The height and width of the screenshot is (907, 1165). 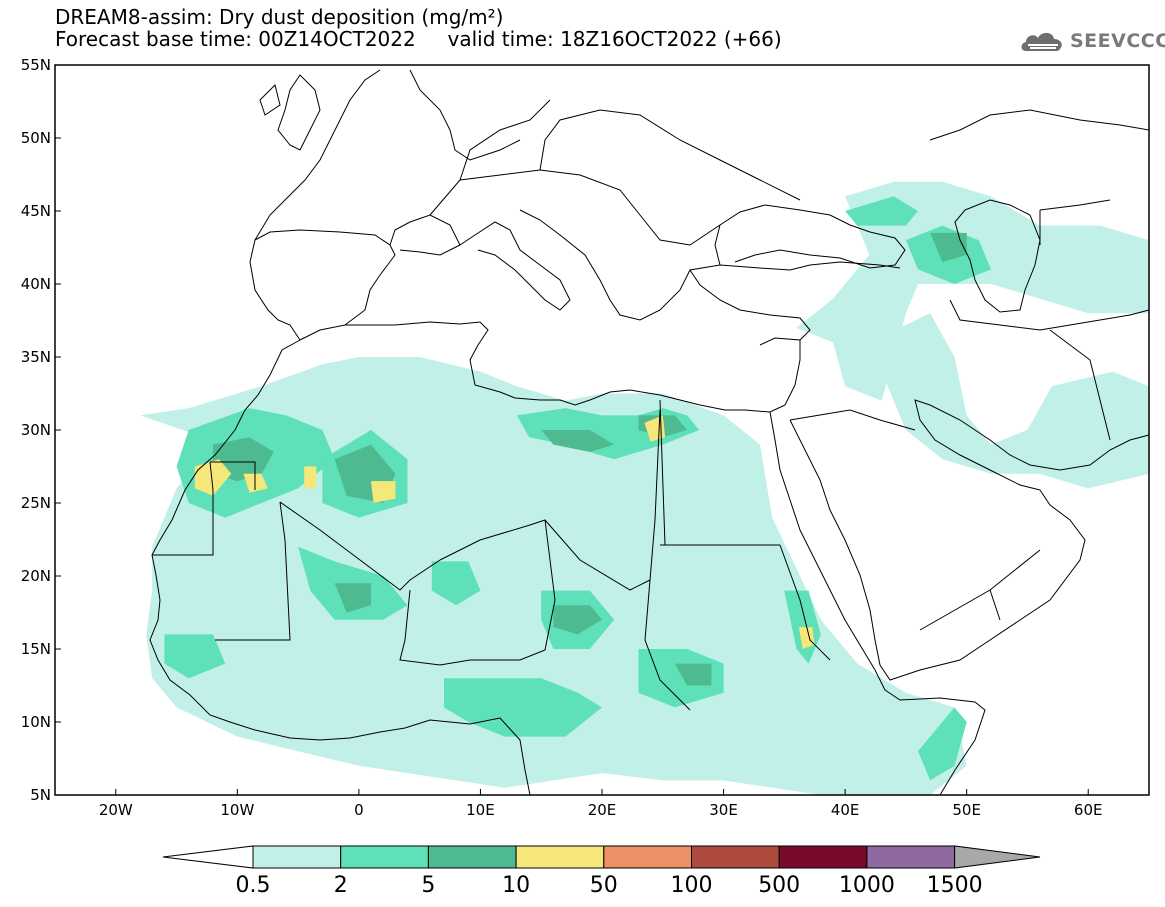 I want to click on colorbar-label: 10, so click(x=516, y=885).